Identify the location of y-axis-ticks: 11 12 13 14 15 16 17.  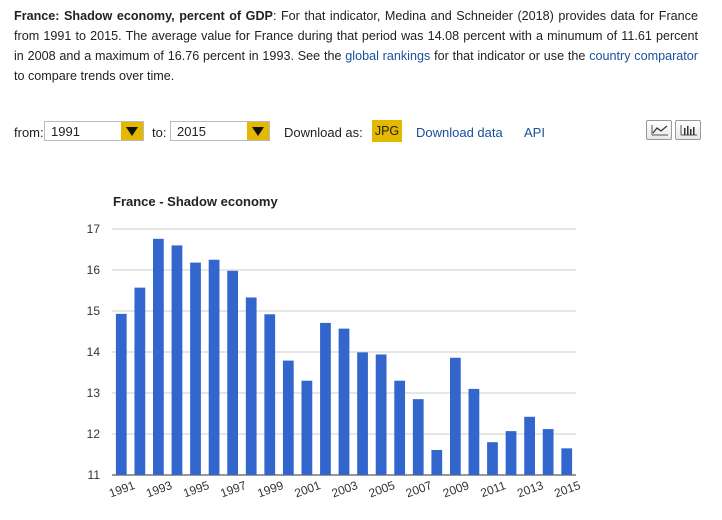
(94, 352).